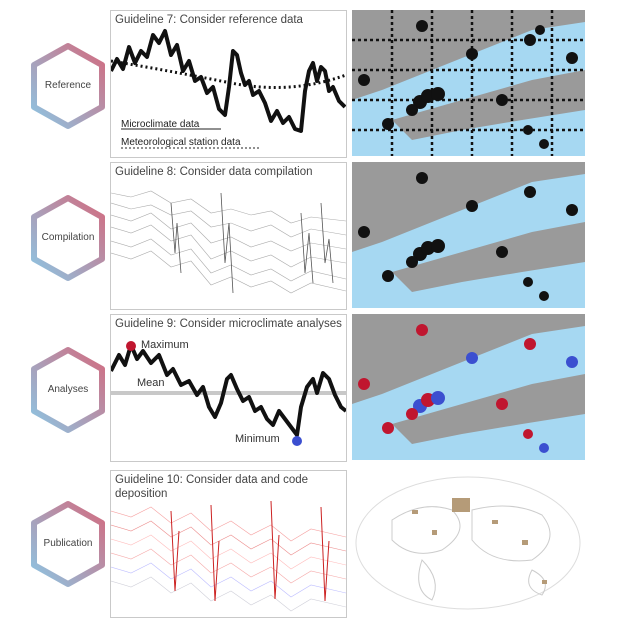 This screenshot has height=636, width=633. What do you see at coordinates (468, 235) in the screenshot?
I see `compilation-map` at bounding box center [468, 235].